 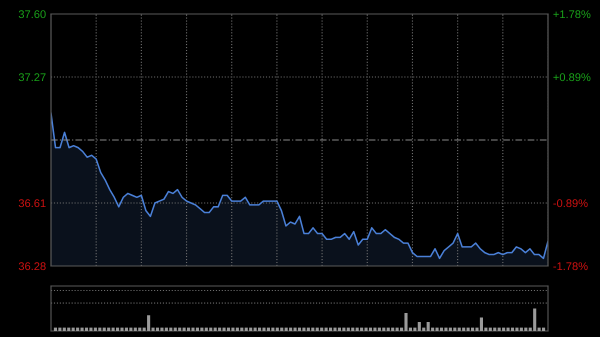 What do you see at coordinates (571, 14) in the screenshot?
I see `y2-tick-label: +1.78%` at bounding box center [571, 14].